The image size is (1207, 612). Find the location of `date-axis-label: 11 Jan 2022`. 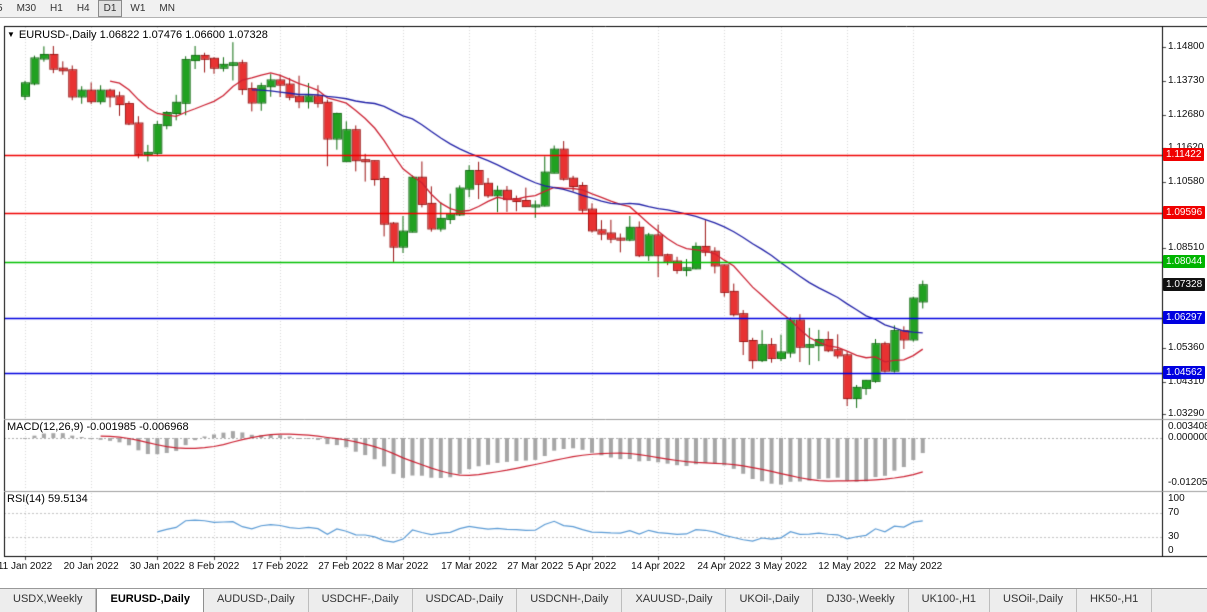

date-axis-label: 11 Jan 2022 is located at coordinates (26, 566).